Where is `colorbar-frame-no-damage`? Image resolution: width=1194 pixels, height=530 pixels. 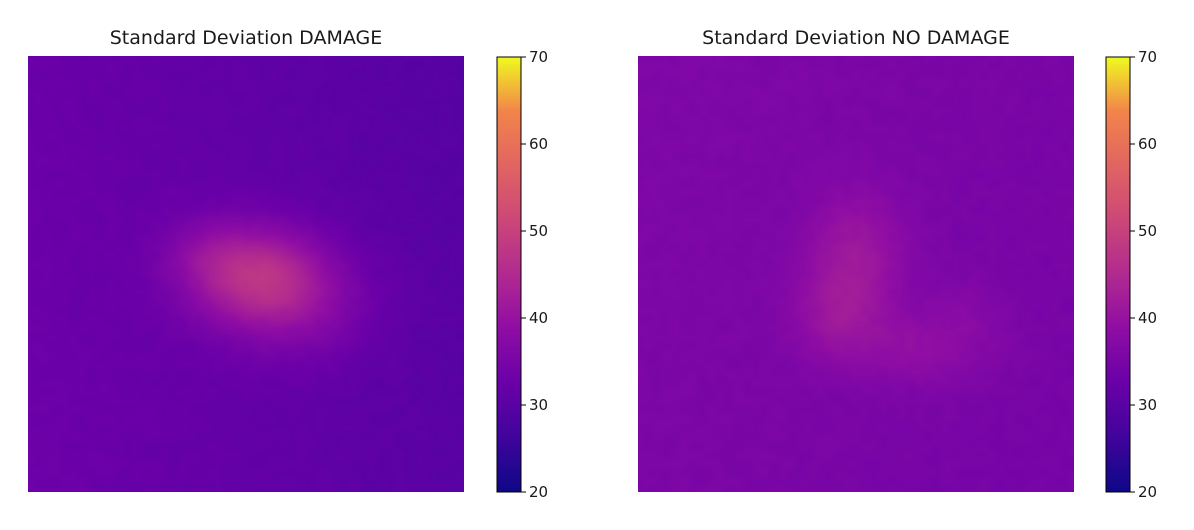
colorbar-frame-no-damage is located at coordinates (1118, 274).